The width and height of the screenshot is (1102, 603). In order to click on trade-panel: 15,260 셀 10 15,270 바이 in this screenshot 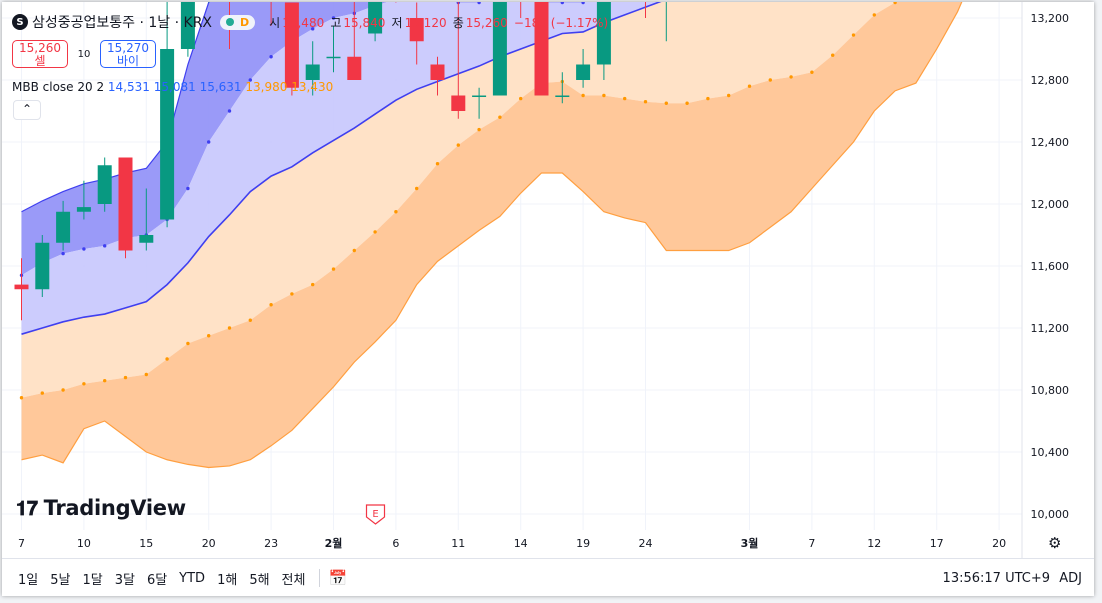, I will do `click(84, 54)`.